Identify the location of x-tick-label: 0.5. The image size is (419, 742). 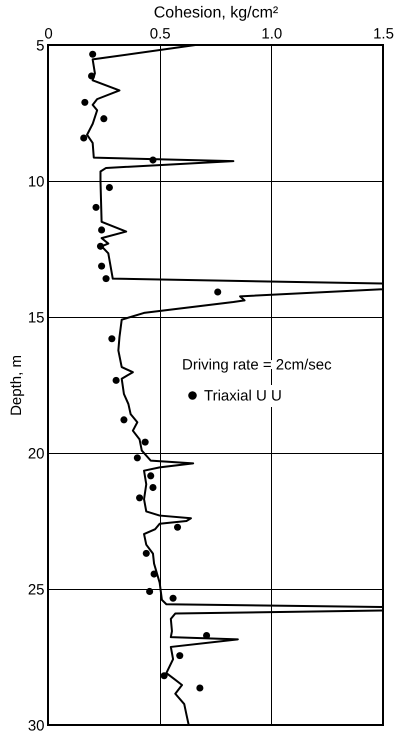
(160, 34).